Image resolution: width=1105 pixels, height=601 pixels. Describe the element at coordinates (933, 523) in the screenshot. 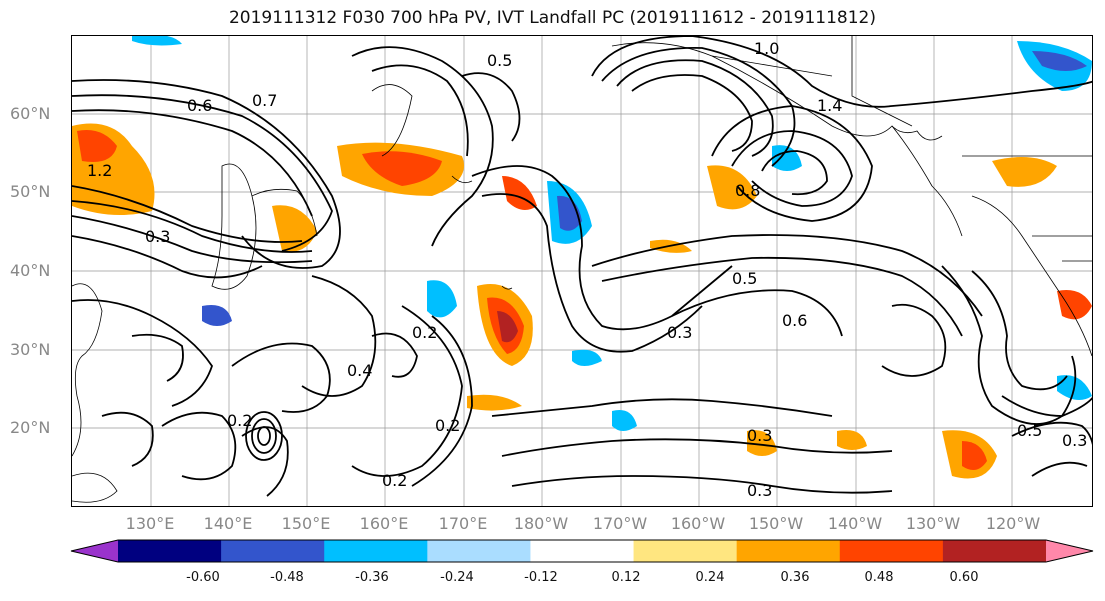

I see `lon-label: 130°W` at that location.